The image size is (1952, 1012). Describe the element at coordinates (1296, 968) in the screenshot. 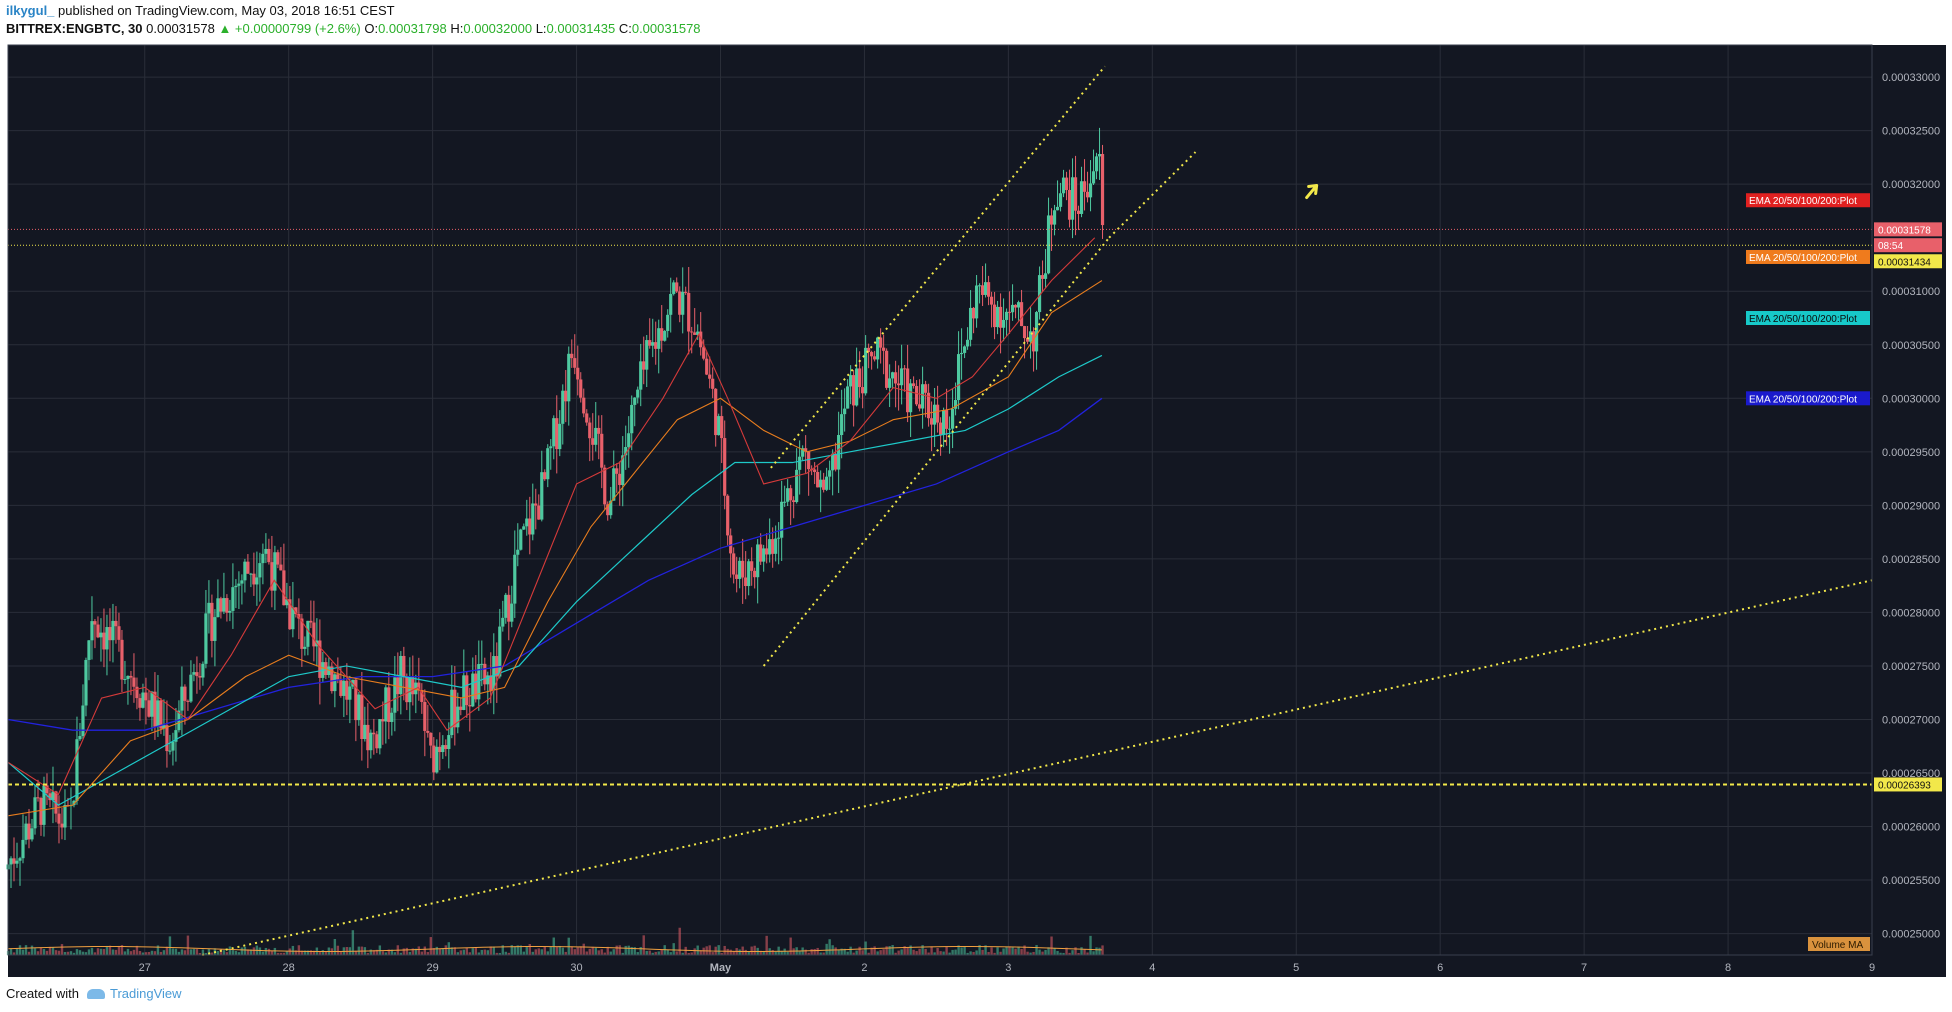

I see `x-tick-label: 5` at that location.